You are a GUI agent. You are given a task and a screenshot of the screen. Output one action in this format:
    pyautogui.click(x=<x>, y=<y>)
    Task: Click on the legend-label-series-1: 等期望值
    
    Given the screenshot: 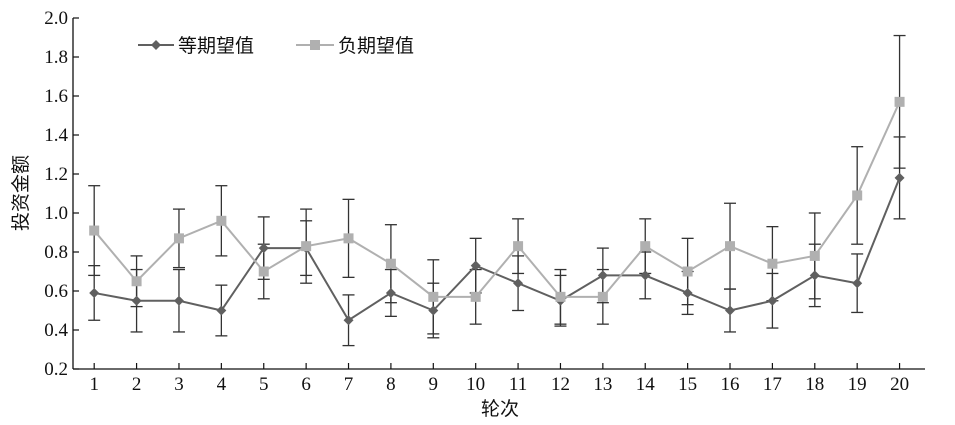 What is the action you would take?
    pyautogui.click(x=216, y=46)
    